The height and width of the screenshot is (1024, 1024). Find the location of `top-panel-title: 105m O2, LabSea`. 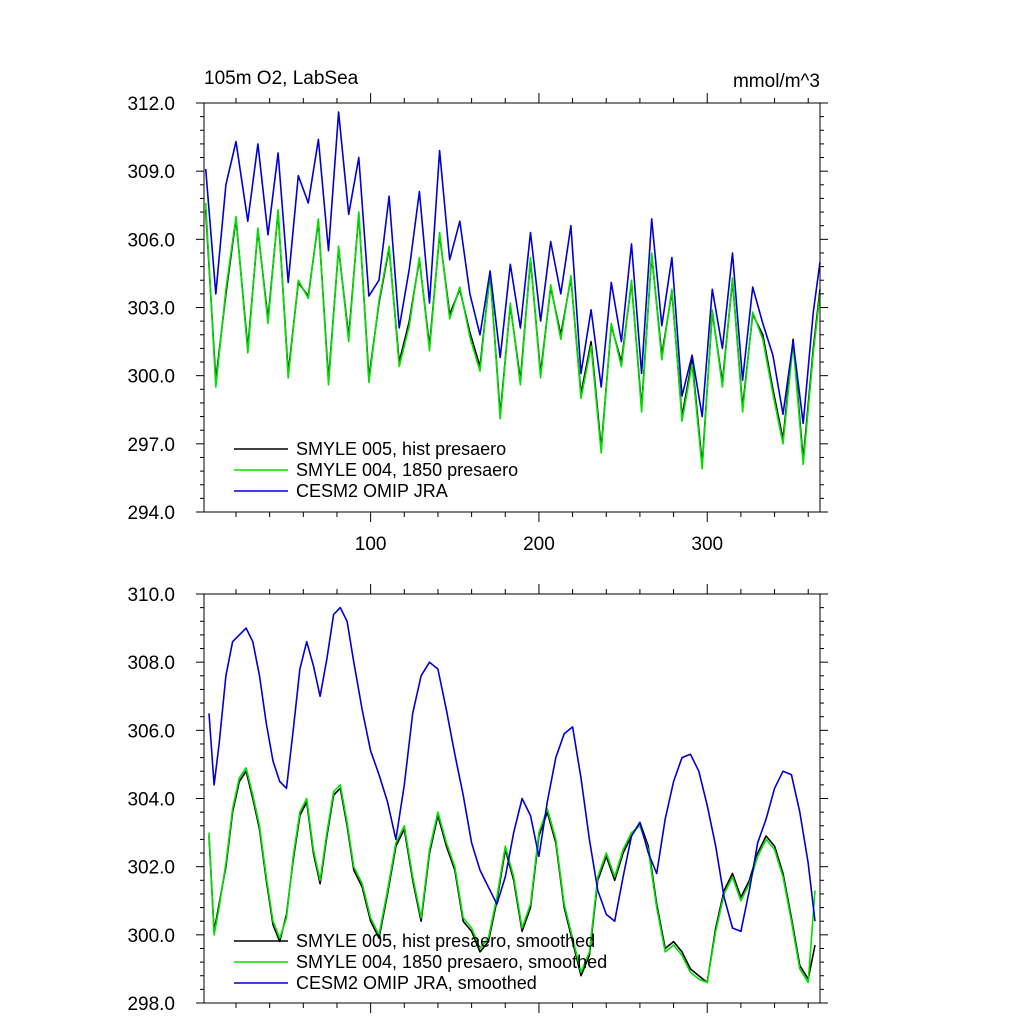

top-panel-title: 105m O2, LabSea is located at coordinates (281, 78).